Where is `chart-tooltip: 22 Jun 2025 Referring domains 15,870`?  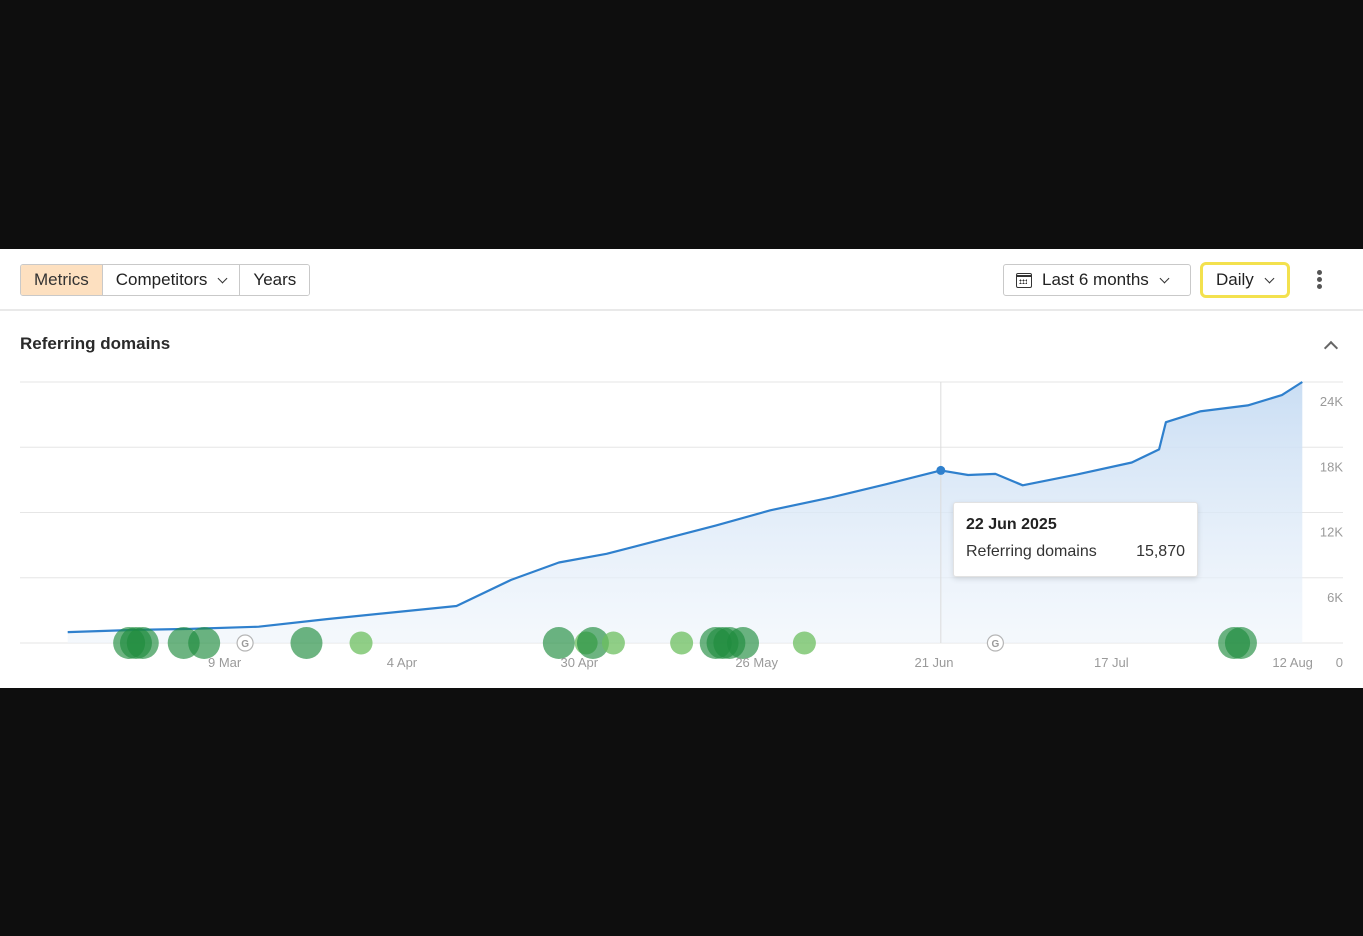
chart-tooltip: 22 Jun 2025 Referring domains 15,870 is located at coordinates (1075, 539).